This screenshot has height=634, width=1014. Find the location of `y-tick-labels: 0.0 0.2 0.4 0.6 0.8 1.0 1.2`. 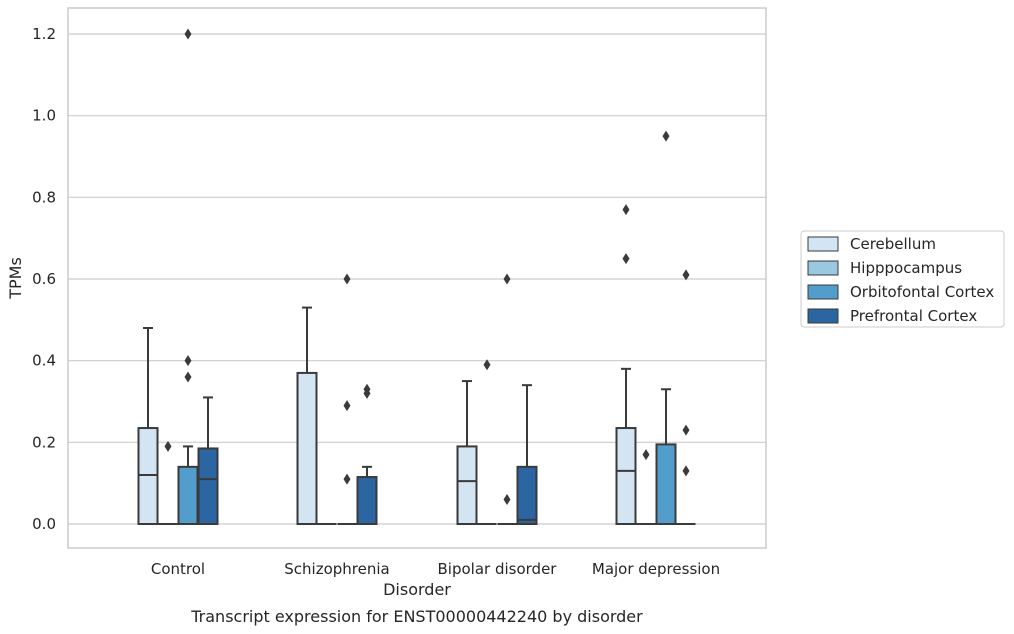

y-tick-labels: 0.0 0.2 0.4 0.6 0.8 1.0 1.2 is located at coordinates (44, 279).